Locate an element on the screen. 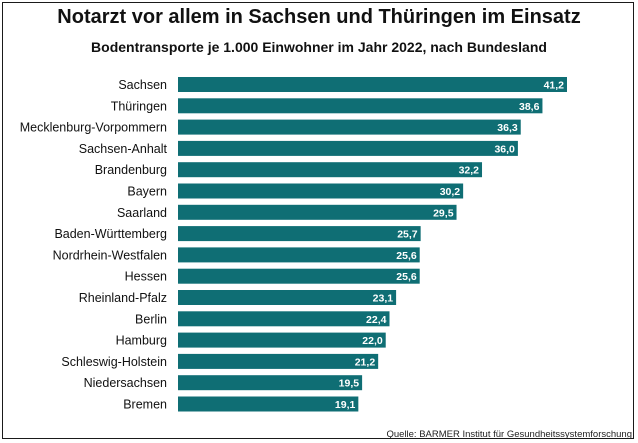  bar-row: Sachsen 41,2 is located at coordinates (342, 84).